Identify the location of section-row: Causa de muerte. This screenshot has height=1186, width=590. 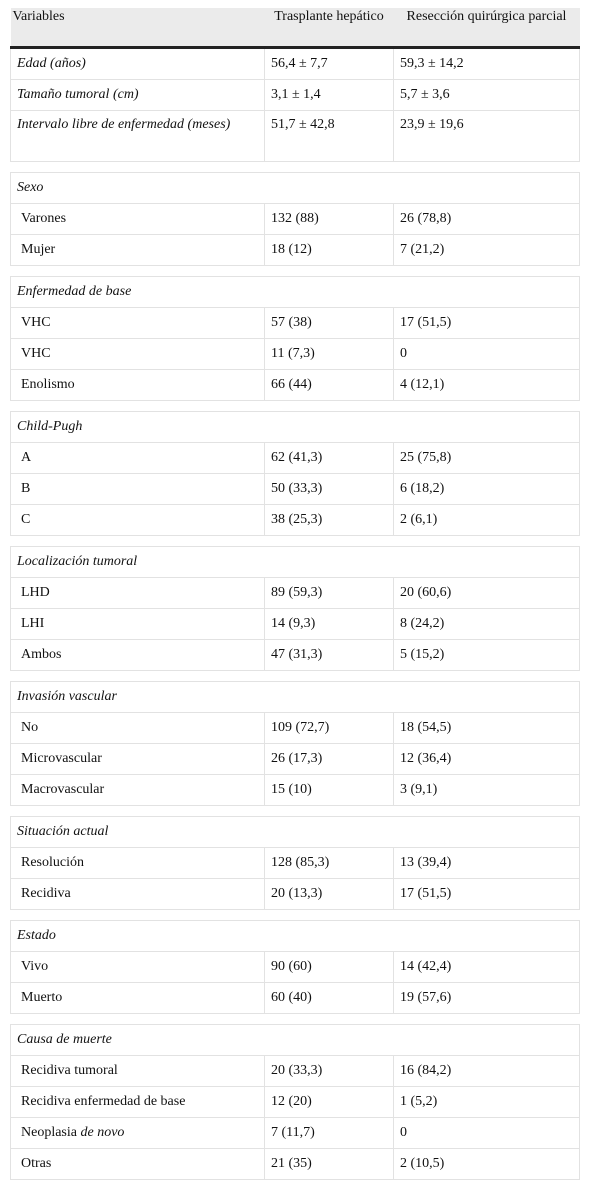
(295, 1040).